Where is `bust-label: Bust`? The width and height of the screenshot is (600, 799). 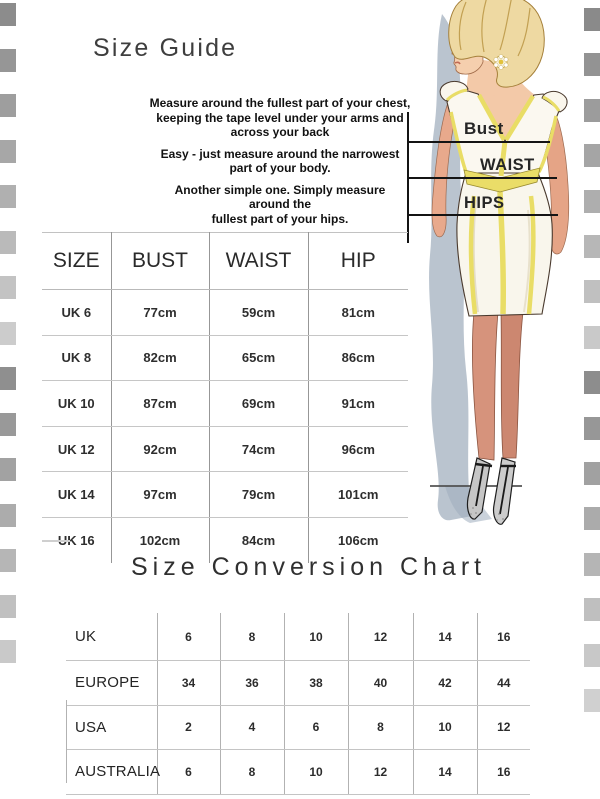 bust-label: Bust is located at coordinates (484, 128).